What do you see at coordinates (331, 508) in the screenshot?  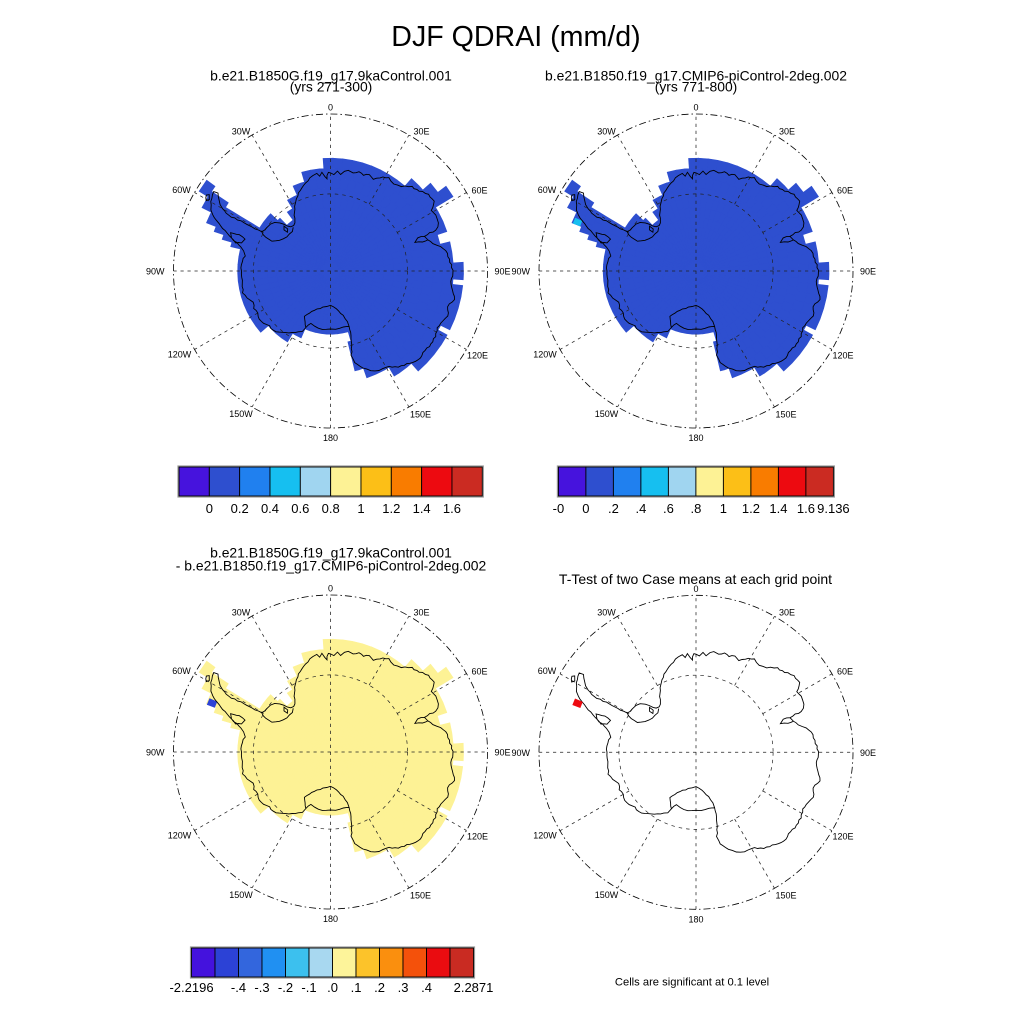 I see `svg-text: 0.8` at bounding box center [331, 508].